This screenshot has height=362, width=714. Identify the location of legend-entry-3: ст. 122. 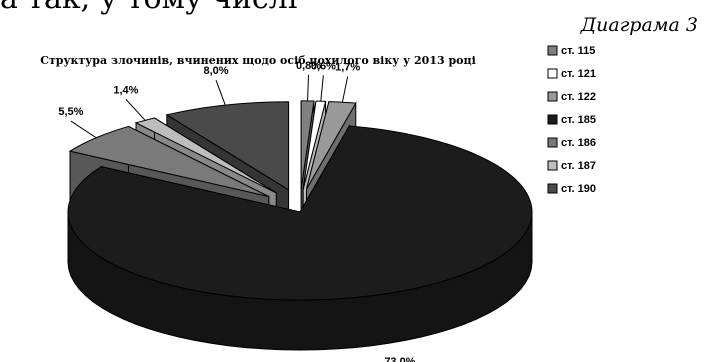
(578, 97).